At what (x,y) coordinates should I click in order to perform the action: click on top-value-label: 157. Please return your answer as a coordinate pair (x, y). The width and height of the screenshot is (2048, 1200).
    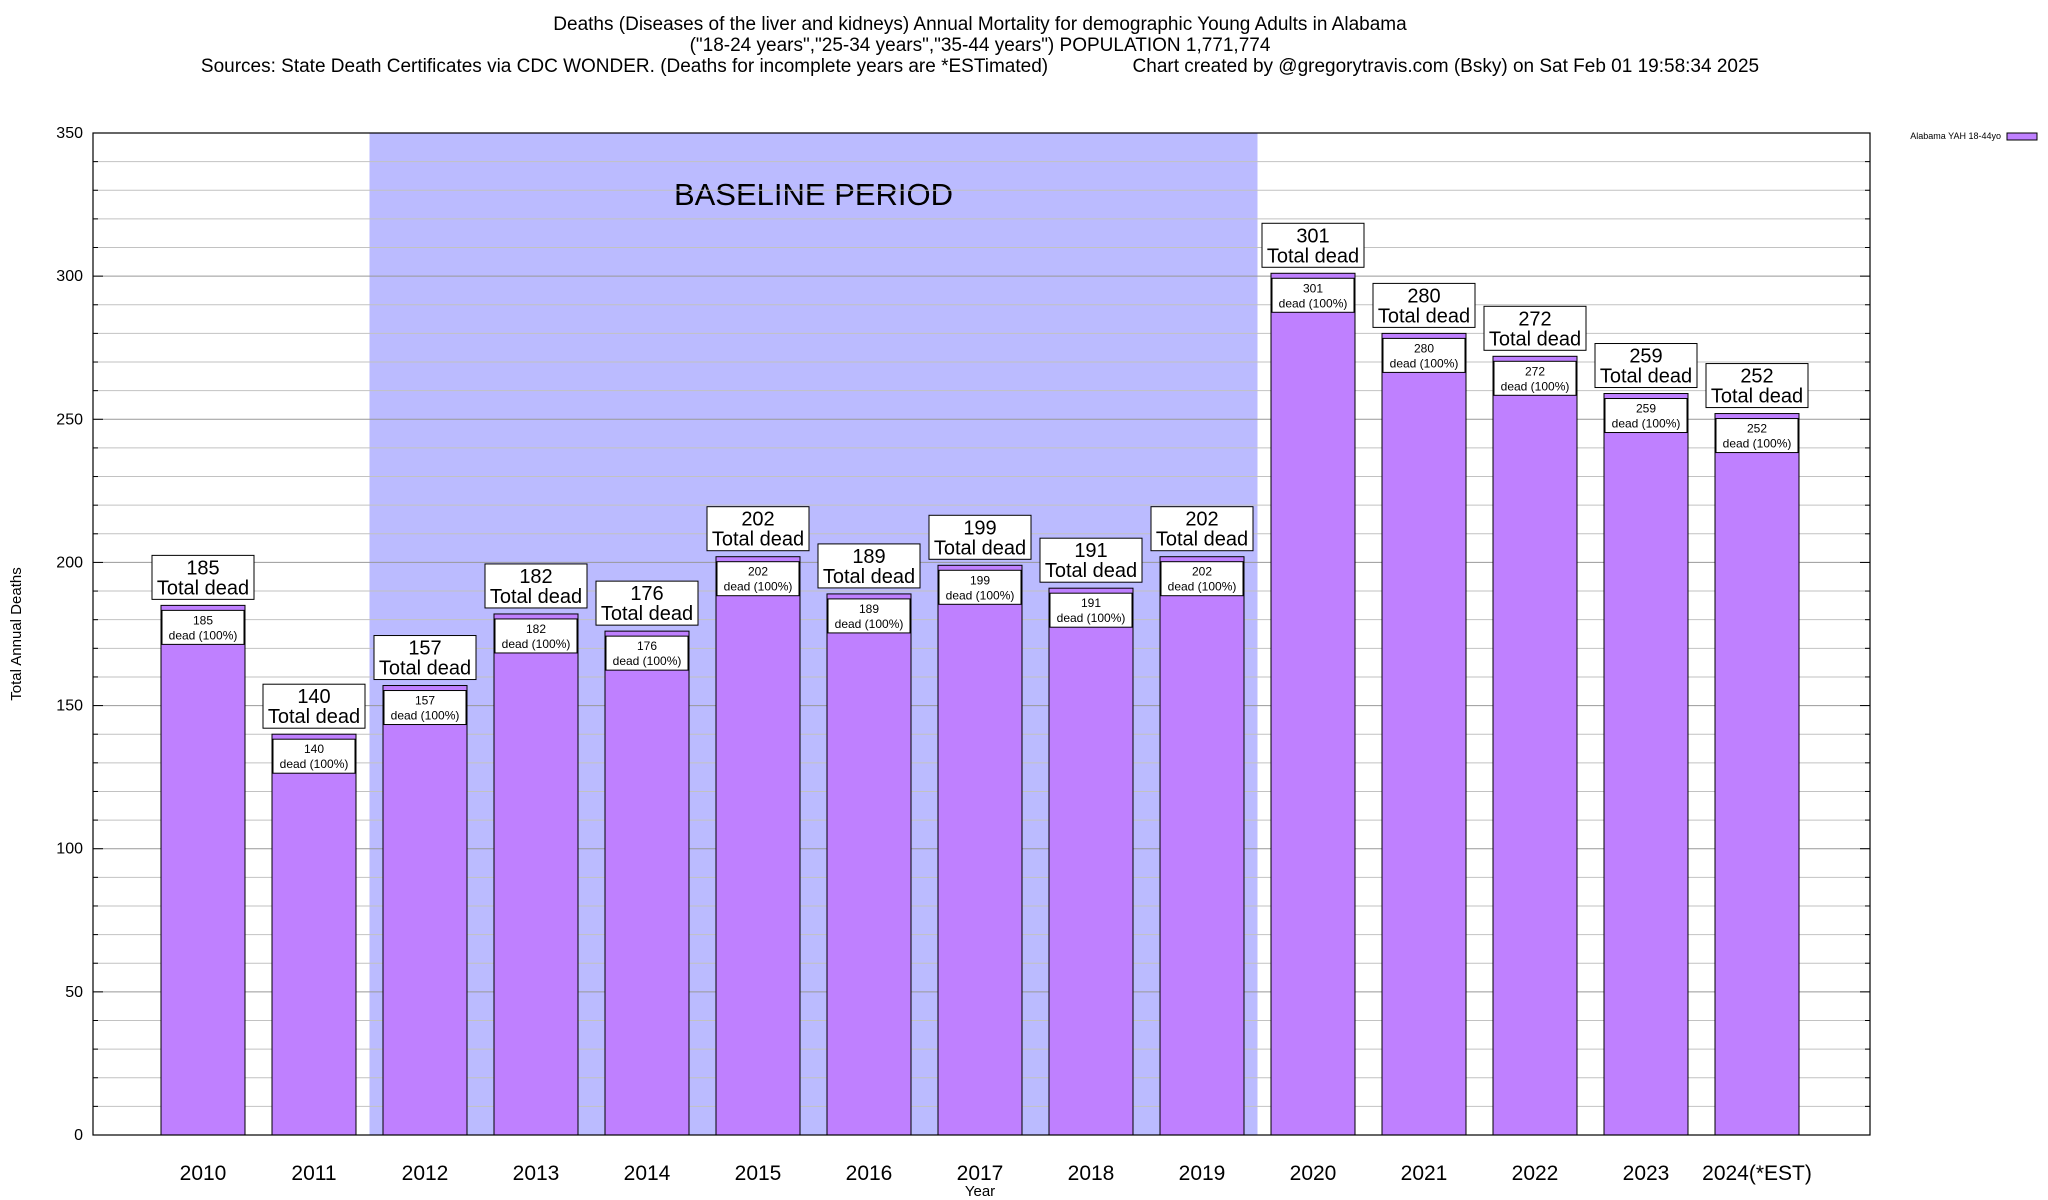
    Looking at the image, I should click on (424, 649).